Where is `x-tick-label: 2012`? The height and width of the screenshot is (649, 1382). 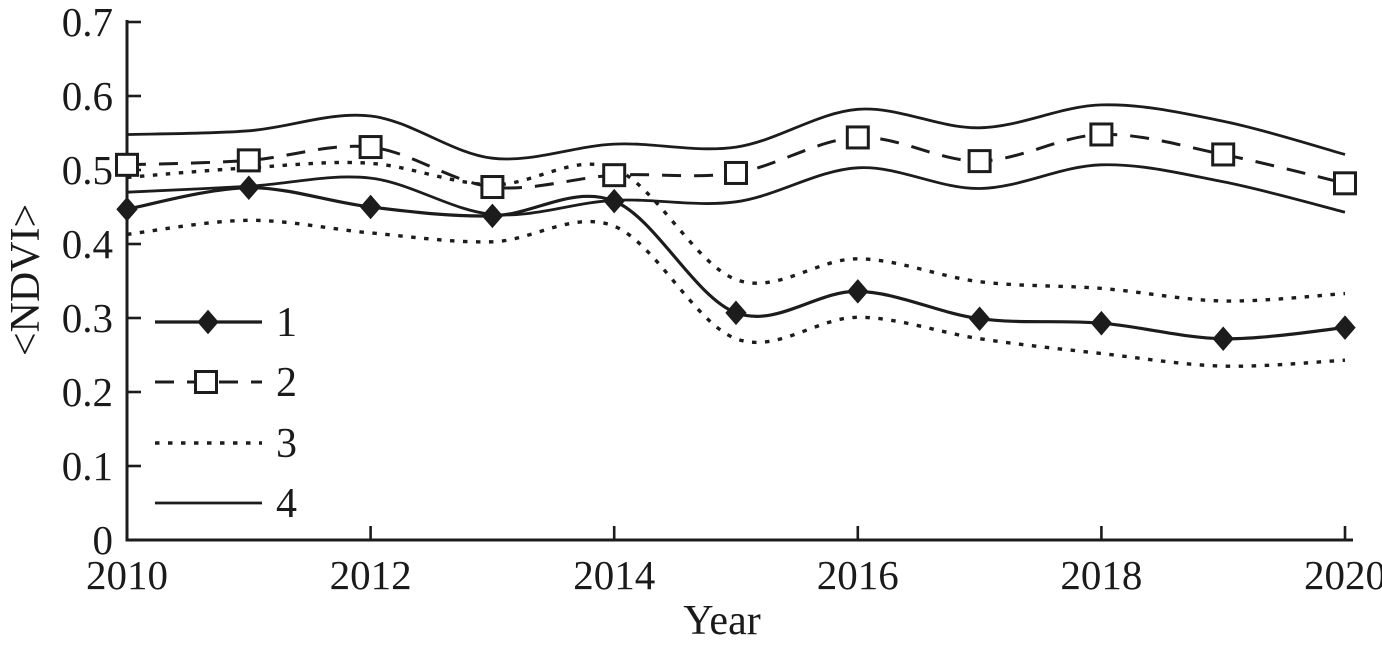 x-tick-label: 2012 is located at coordinates (371, 575).